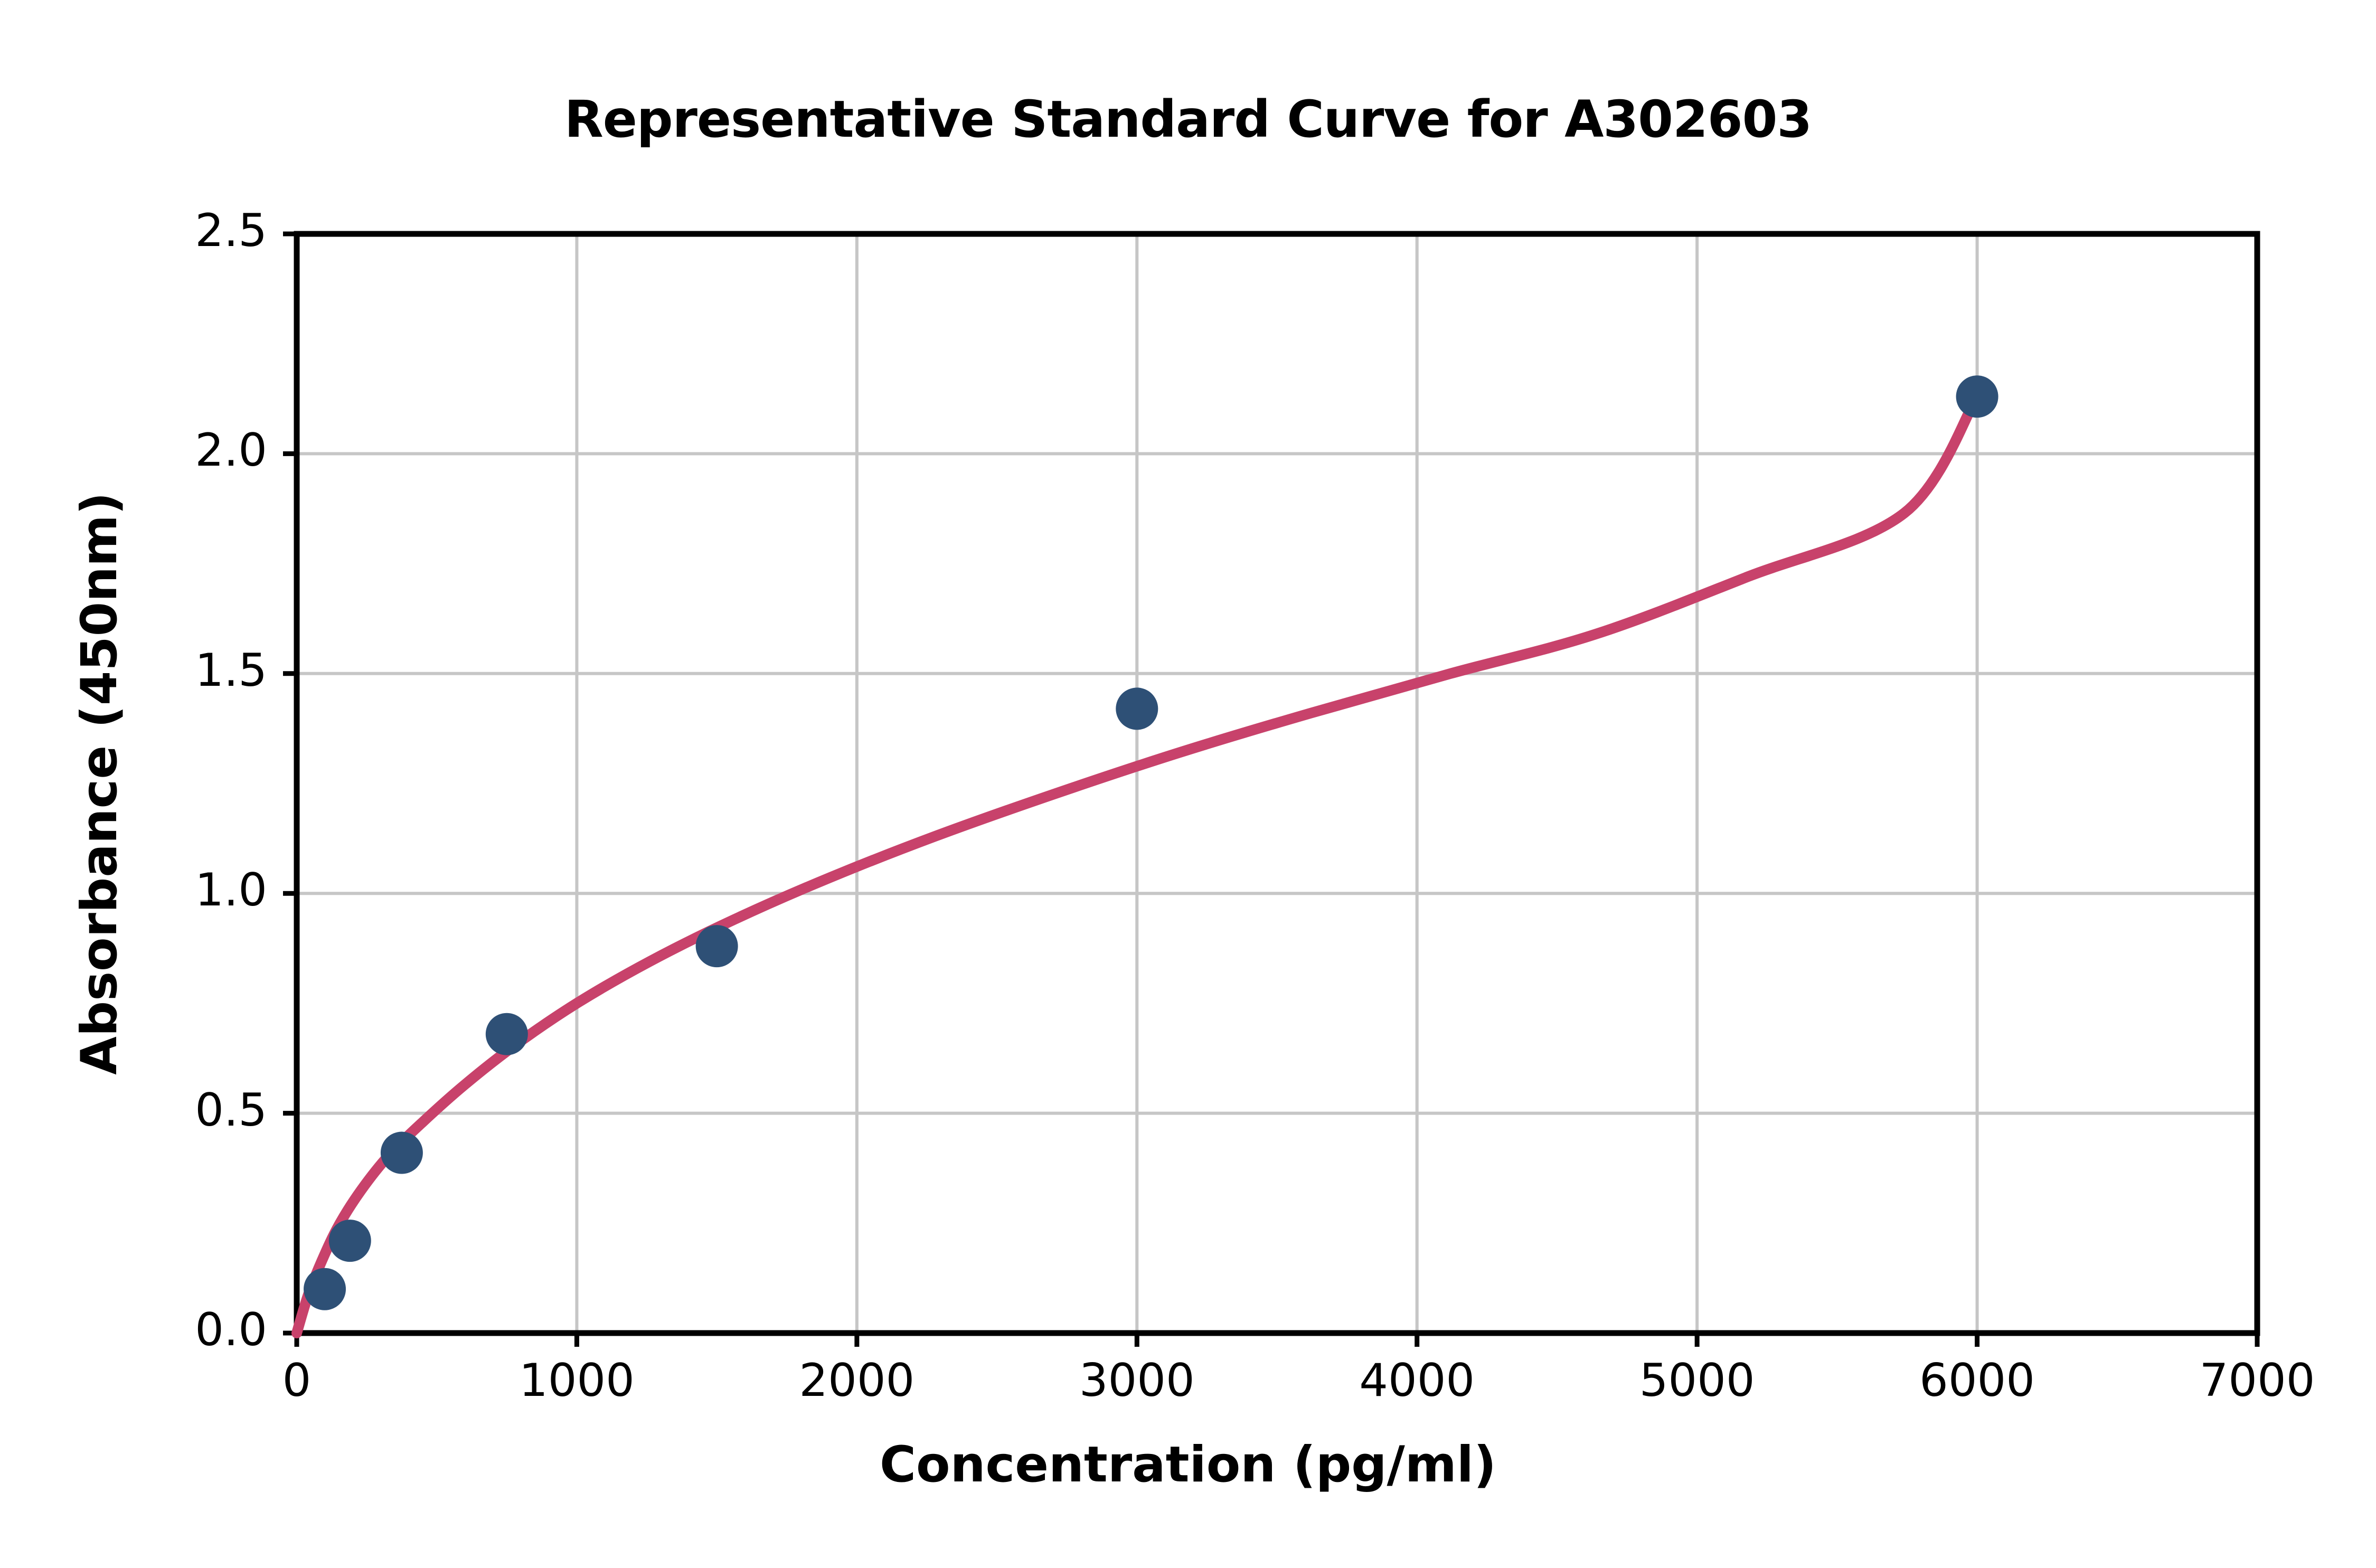  What do you see at coordinates (2257, 1381) in the screenshot?
I see `x-tick-label: 7000` at bounding box center [2257, 1381].